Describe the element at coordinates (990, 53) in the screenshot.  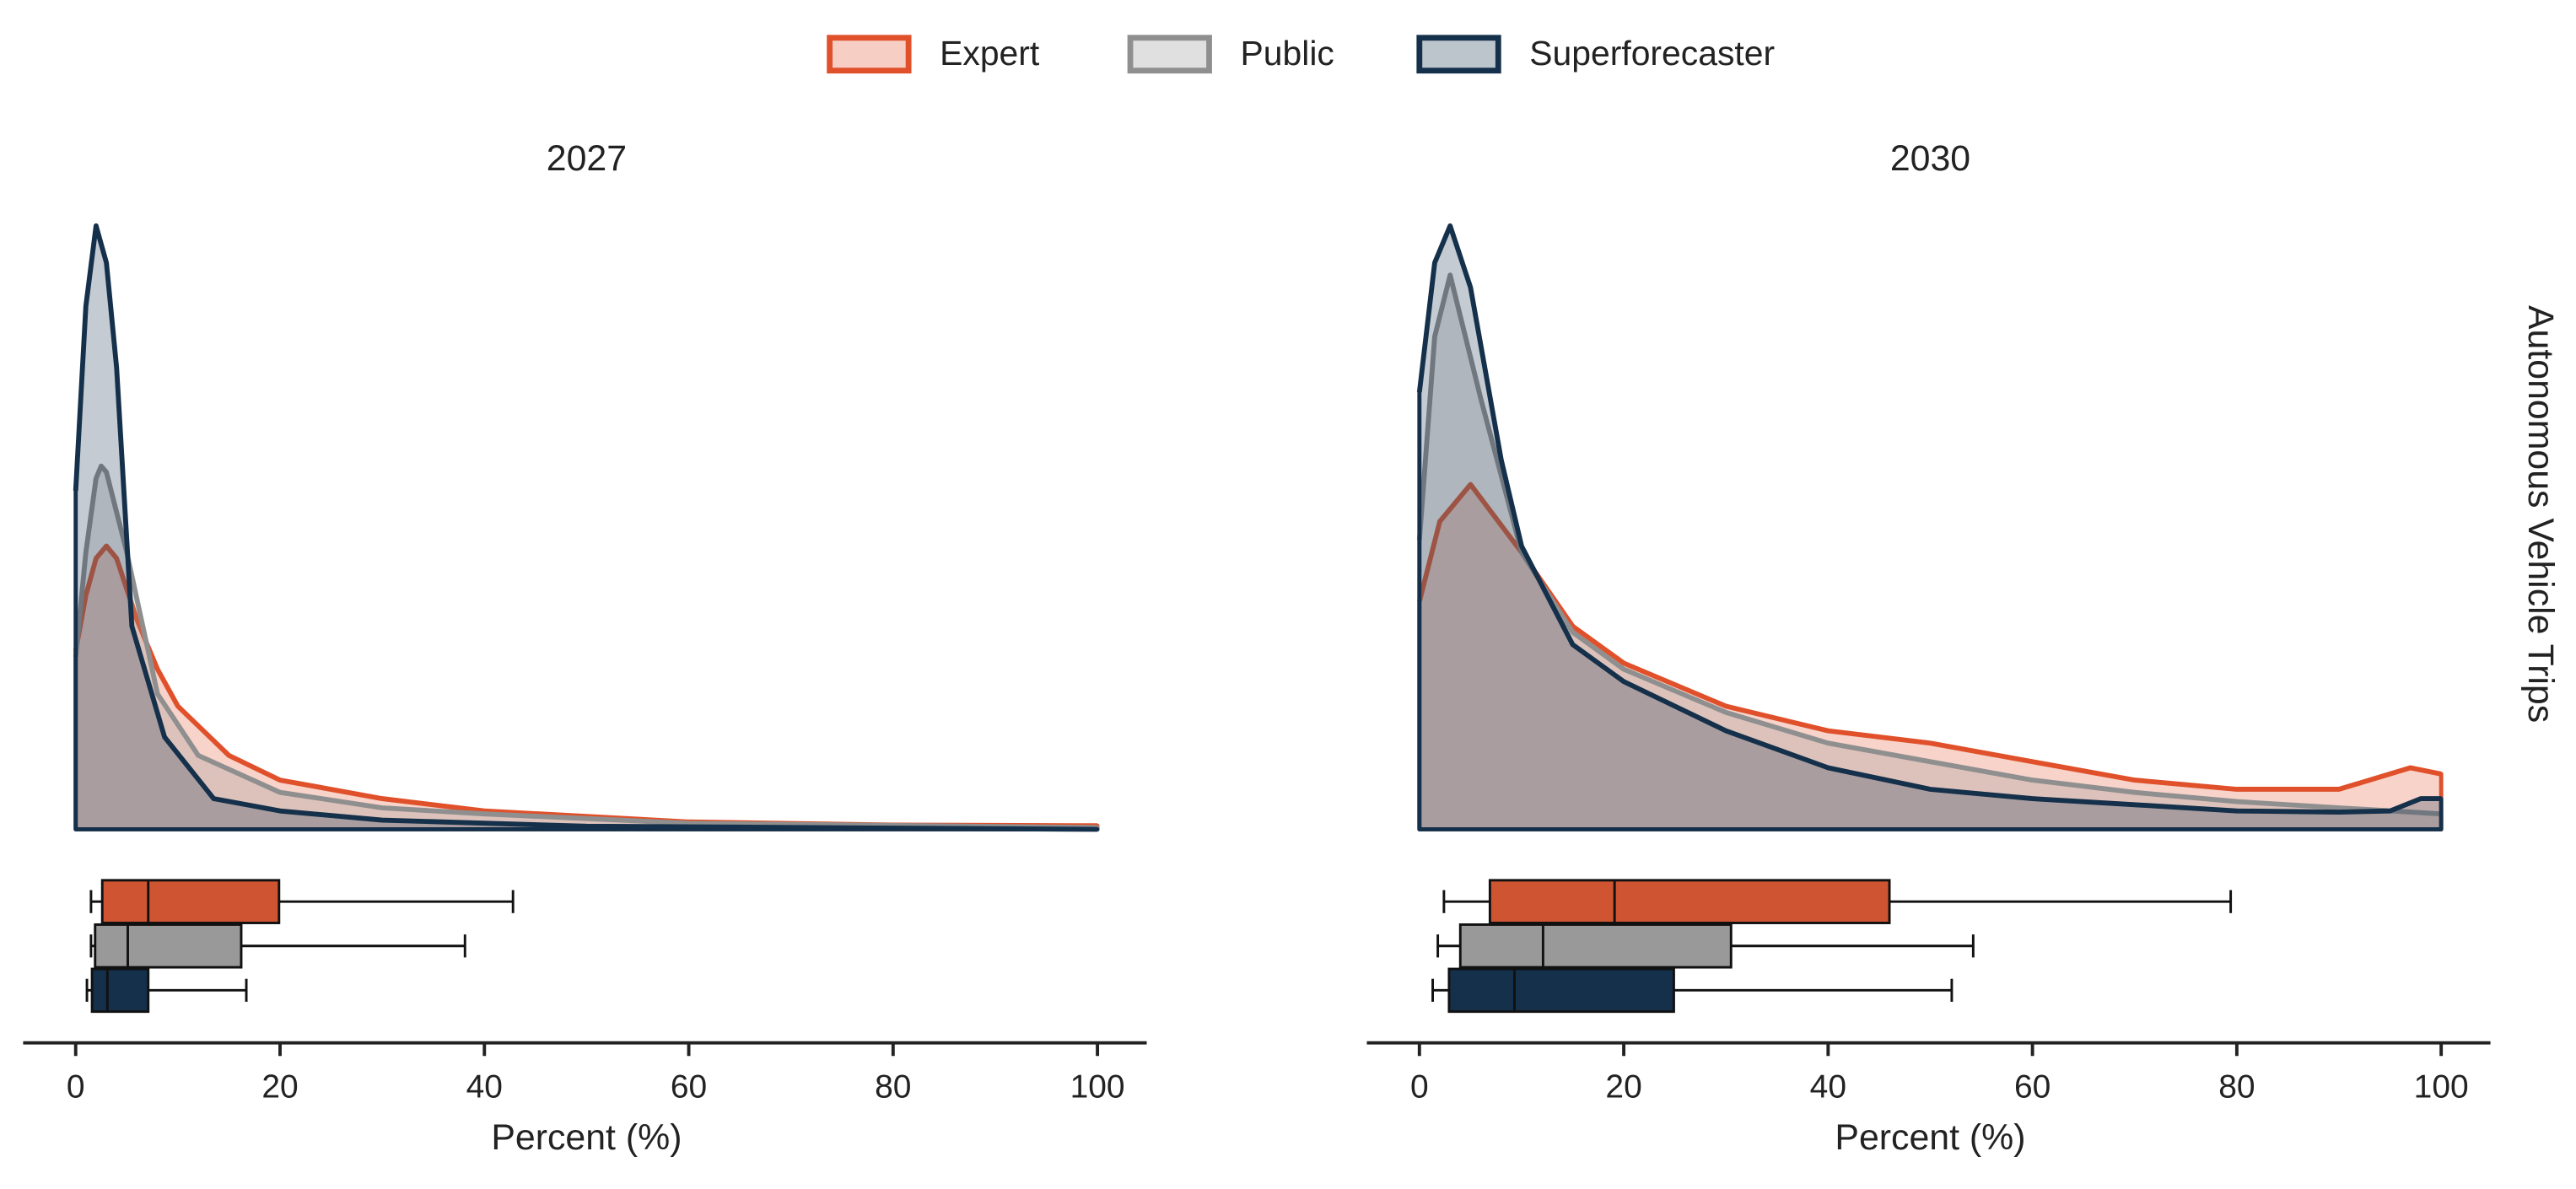
I see `legend-label: Expert` at that location.